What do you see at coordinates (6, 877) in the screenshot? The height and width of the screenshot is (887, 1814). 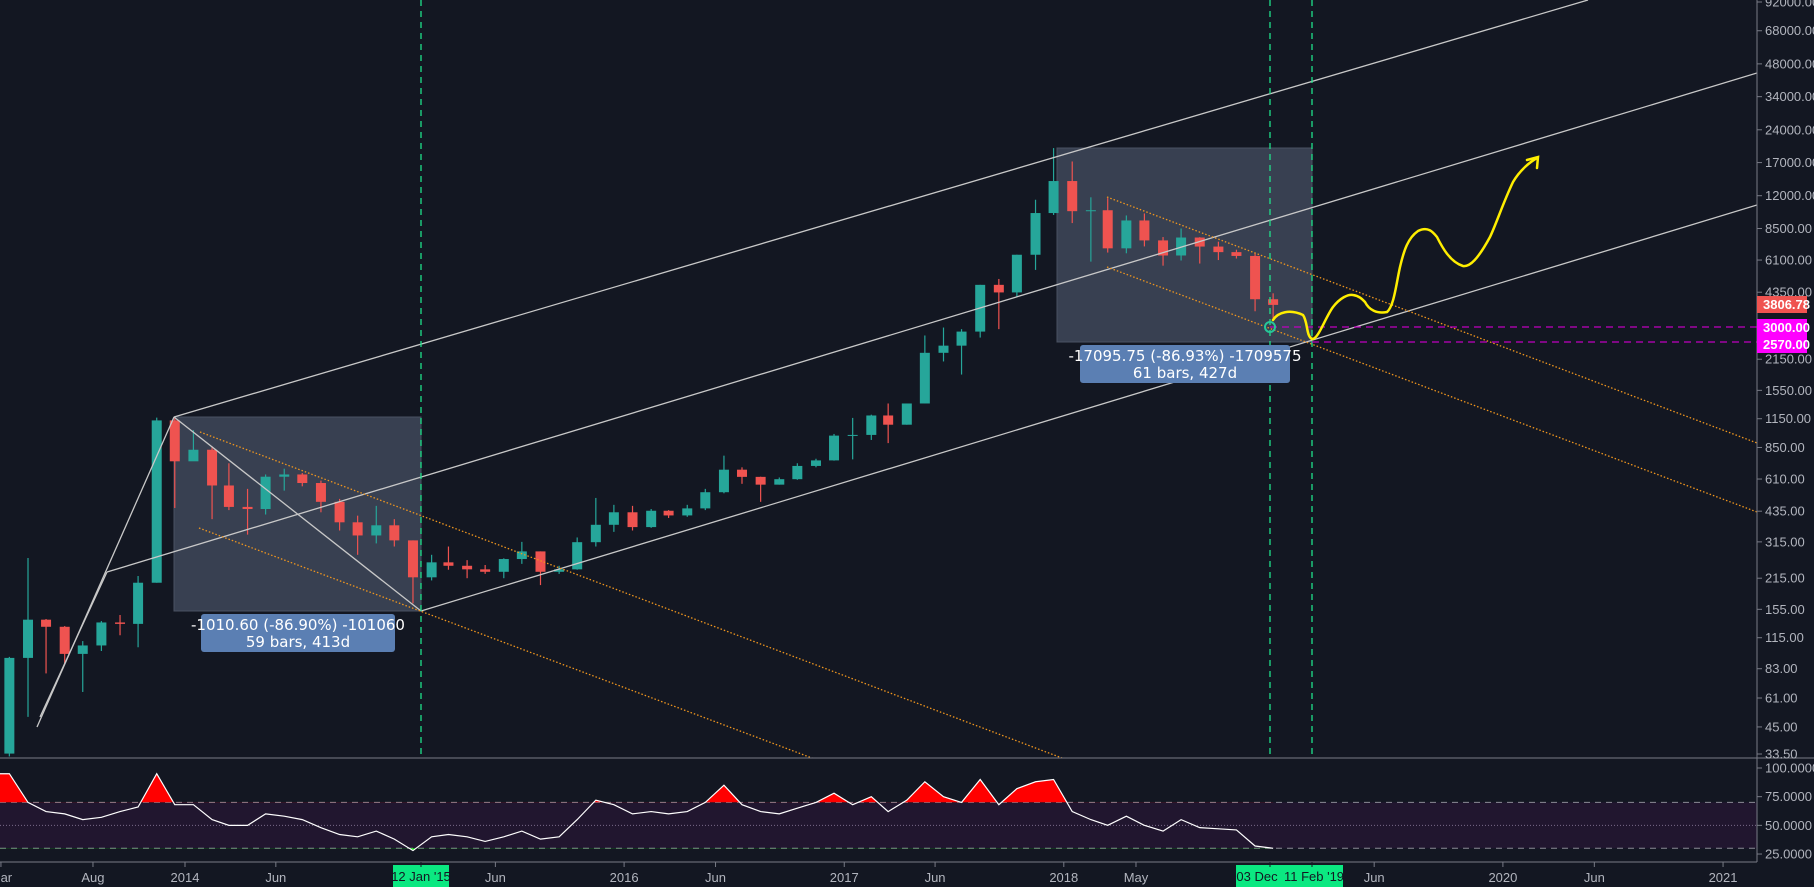 I see `time-tick-label: Mar` at bounding box center [6, 877].